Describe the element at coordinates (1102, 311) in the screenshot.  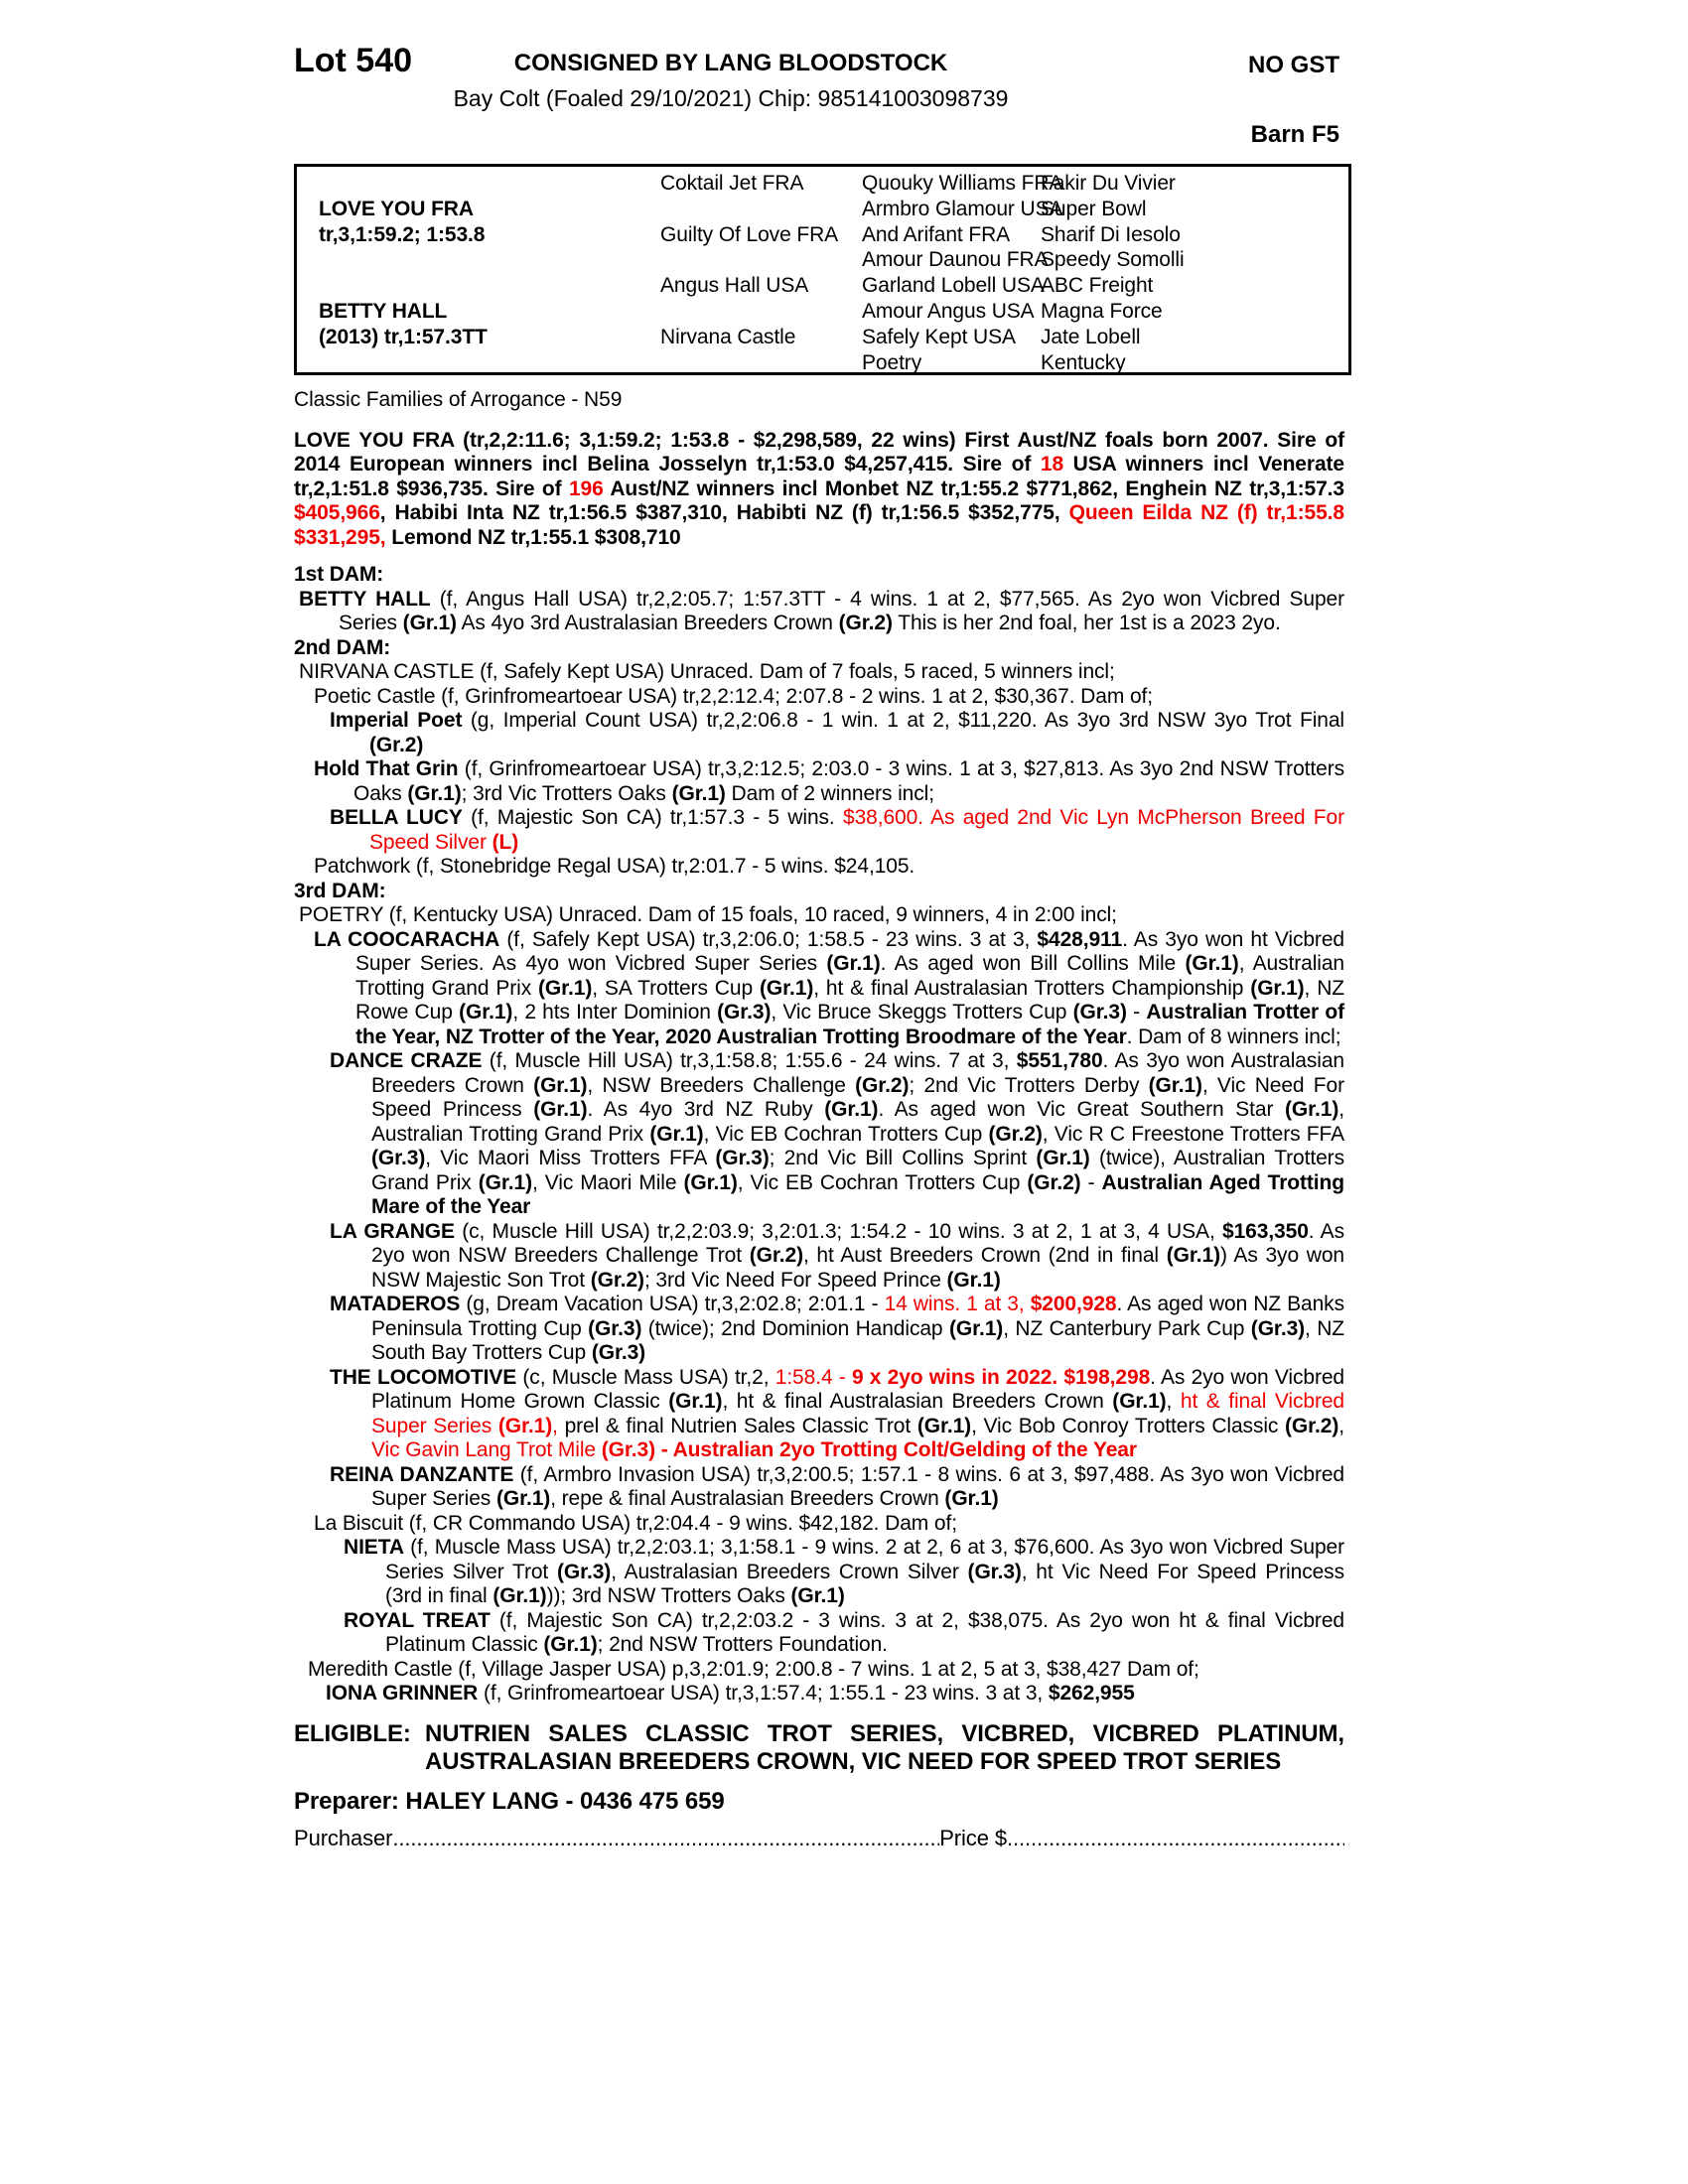
I see `pedigree-cell: Magna Force` at that location.